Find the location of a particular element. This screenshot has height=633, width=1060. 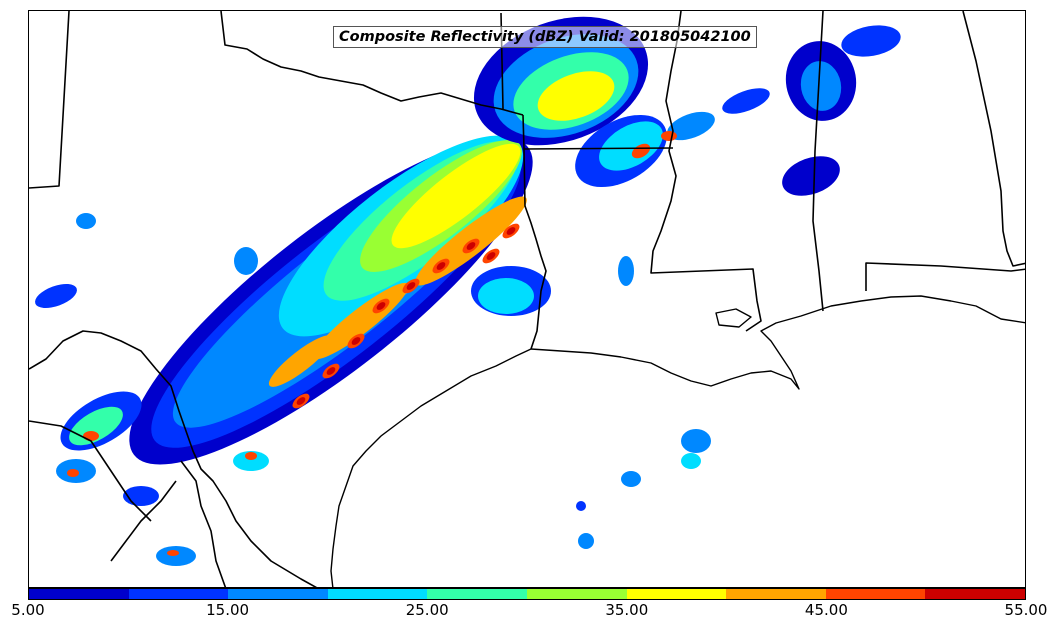

gulf-coast-louisiana is located at coordinates (777, 342).